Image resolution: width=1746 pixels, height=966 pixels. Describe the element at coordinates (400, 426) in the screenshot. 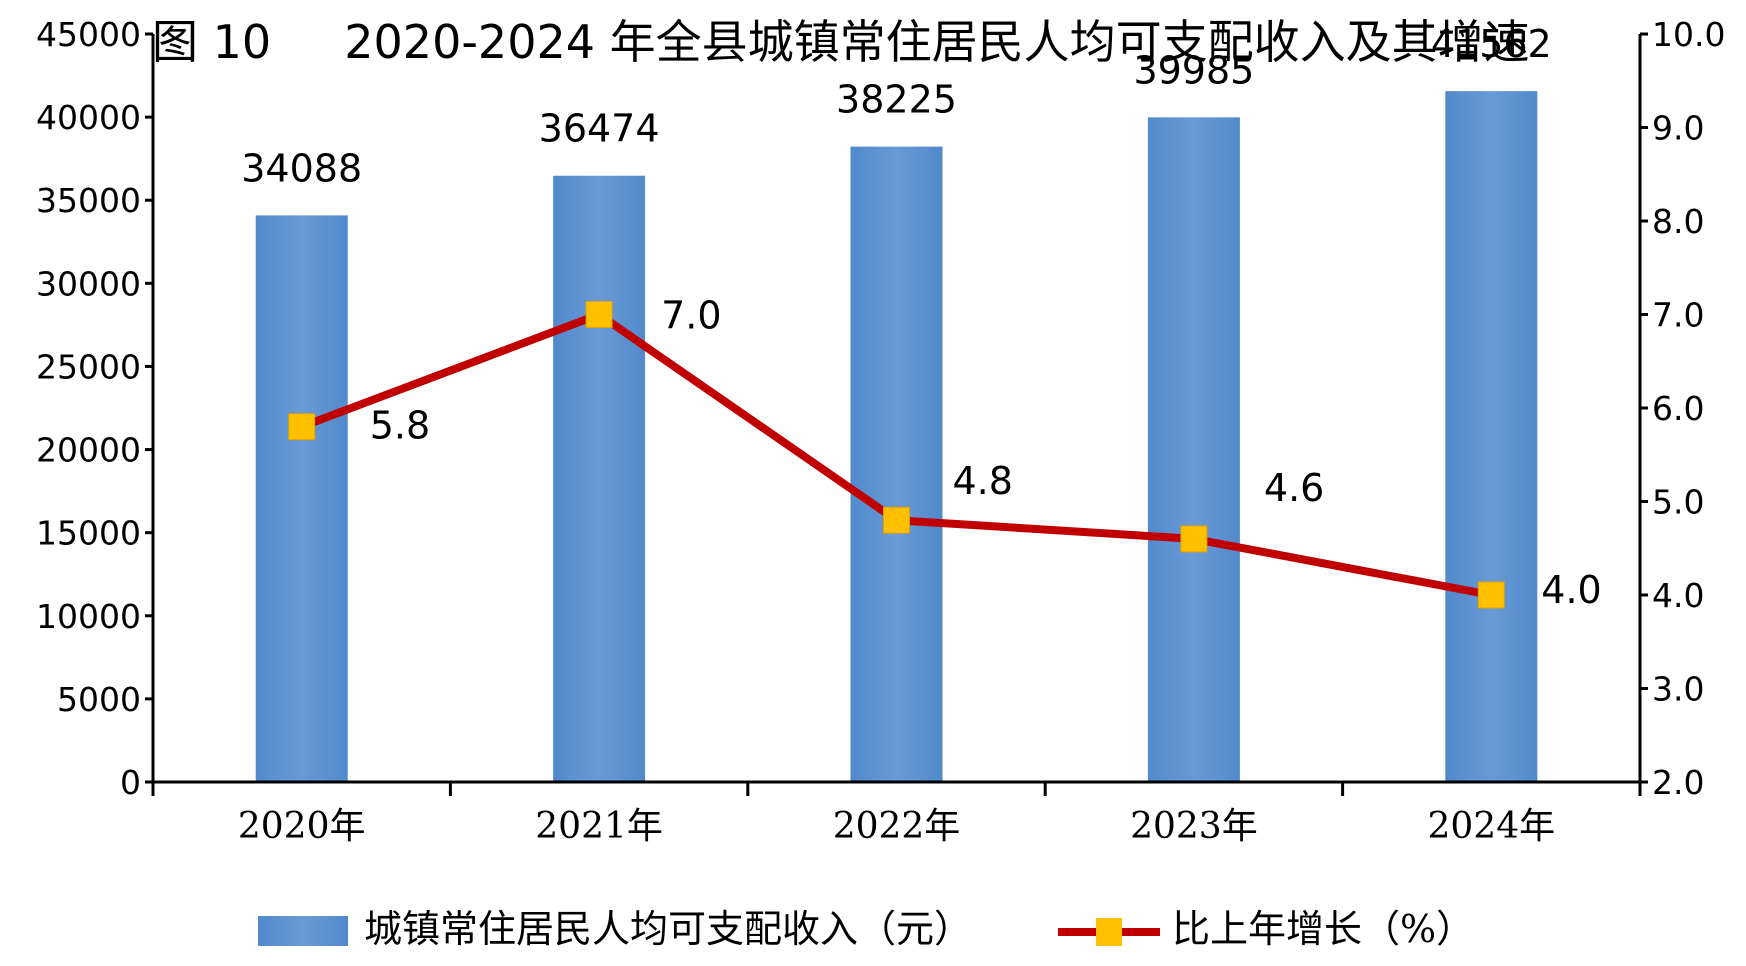

I see `line-value-label-0: 5.8` at that location.